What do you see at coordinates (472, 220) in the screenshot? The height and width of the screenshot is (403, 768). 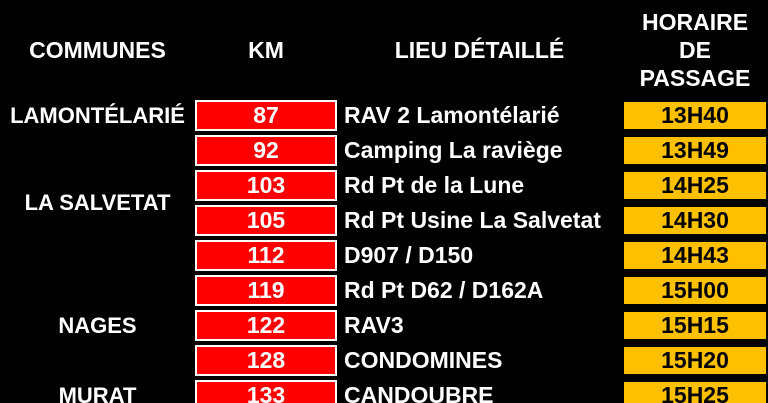 I see `lieu-cell: Rd Pt Usine La Salvetat` at bounding box center [472, 220].